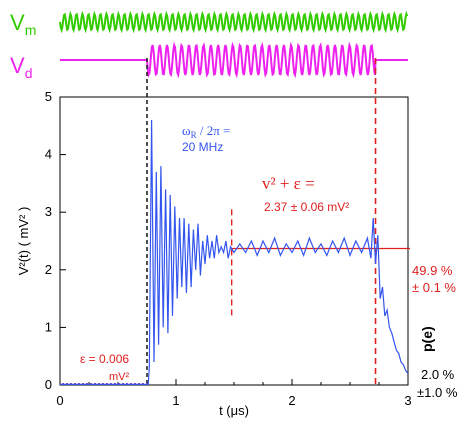  Describe the element at coordinates (234, 410) in the screenshot. I see `x-axis-label: t (μs)` at that location.